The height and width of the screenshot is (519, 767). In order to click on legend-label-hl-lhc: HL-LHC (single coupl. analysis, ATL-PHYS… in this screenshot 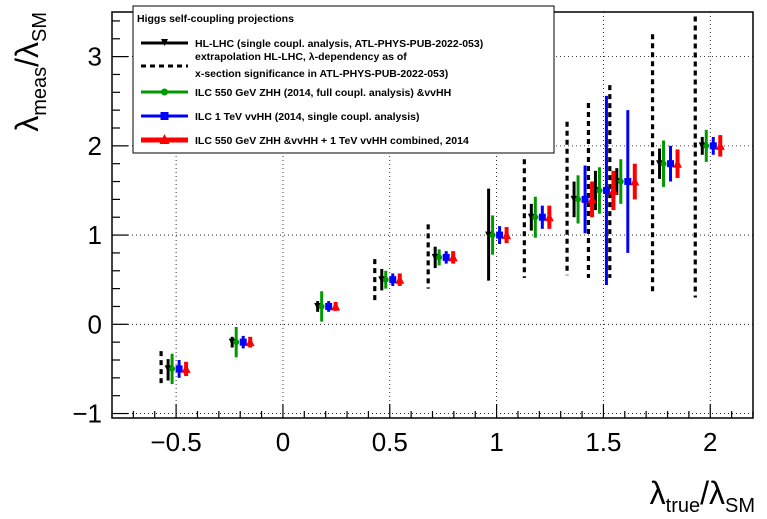, I will do `click(339, 44)`.